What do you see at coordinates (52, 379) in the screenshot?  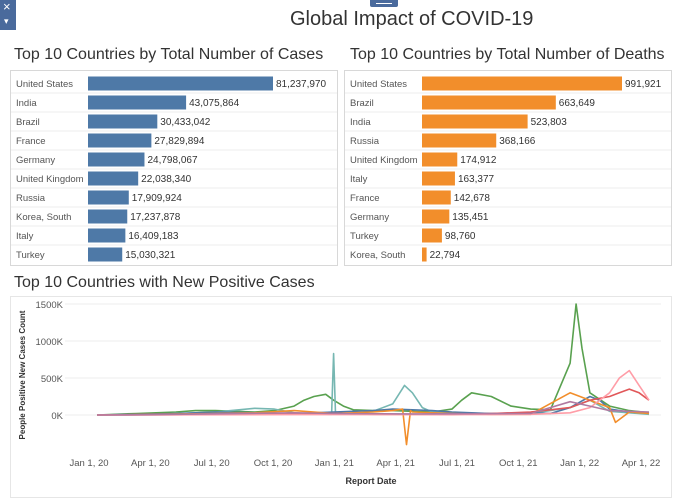 I see `y-tick-label: 500K` at bounding box center [52, 379].